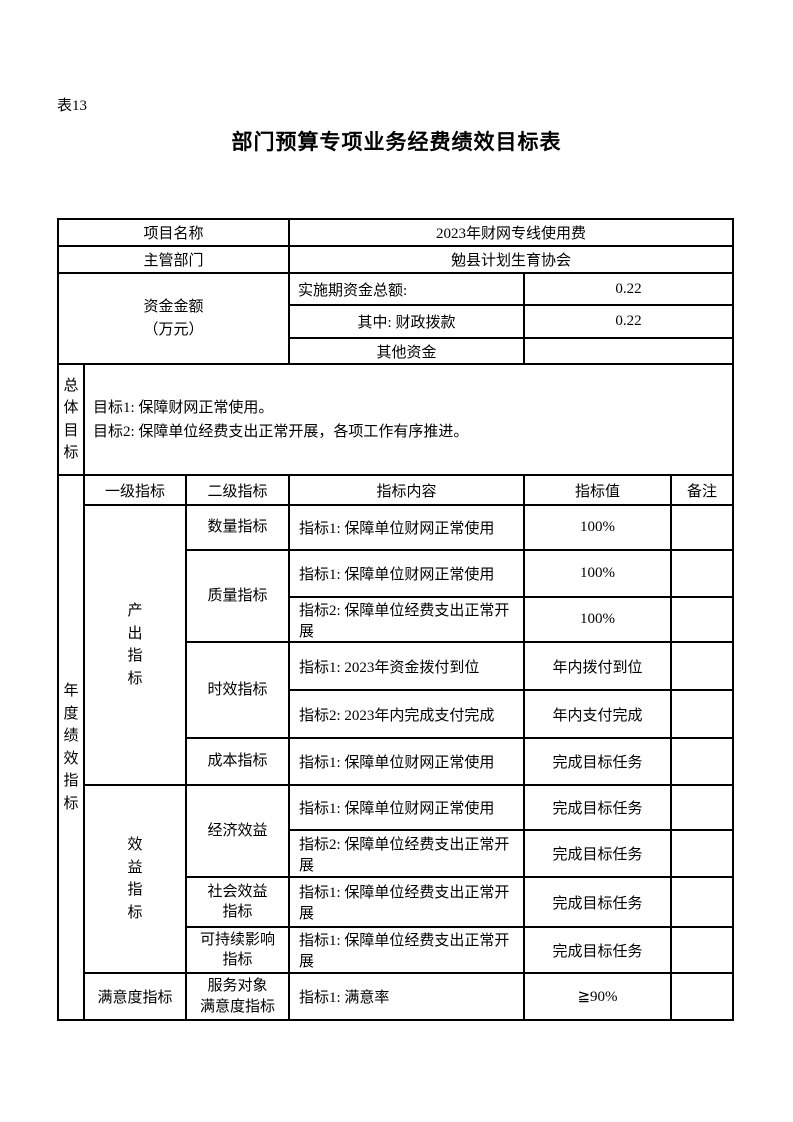  I want to click on level1-output: 产 出 指 标, so click(135, 645).